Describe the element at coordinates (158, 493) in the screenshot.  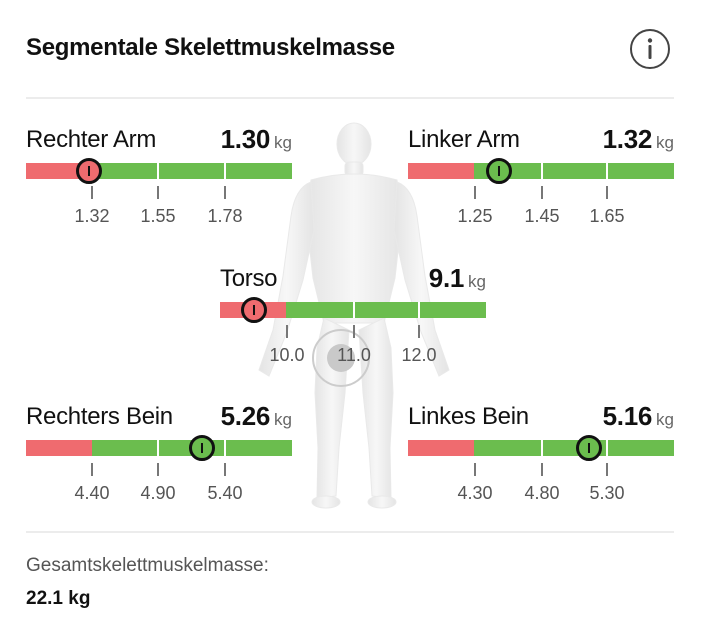
I see `tick-label: 4.90` at that location.